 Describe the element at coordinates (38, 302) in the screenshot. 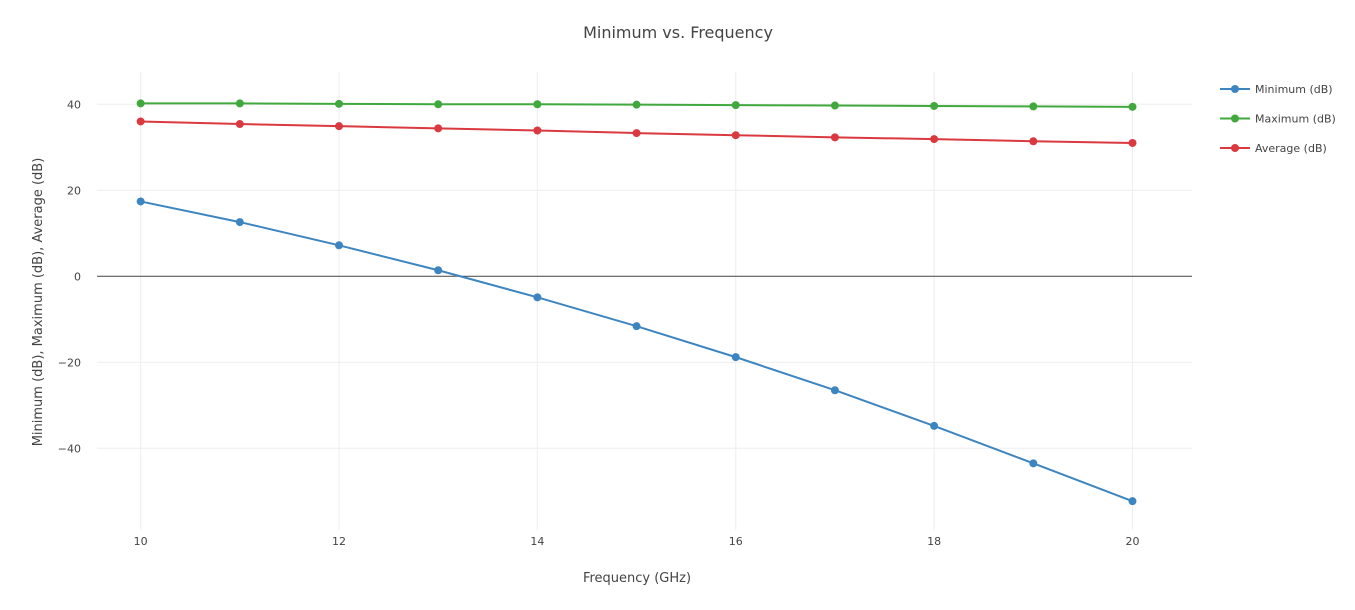

I see `y-axis-label: Minimum (dB), Maximum (dB), Average (dB)` at that location.